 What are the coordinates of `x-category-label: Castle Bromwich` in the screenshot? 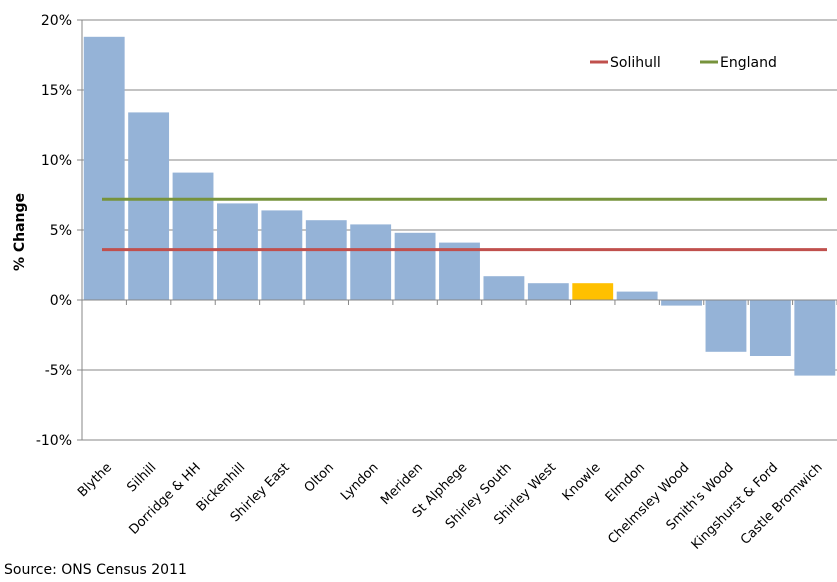 It's located at (782, 504).